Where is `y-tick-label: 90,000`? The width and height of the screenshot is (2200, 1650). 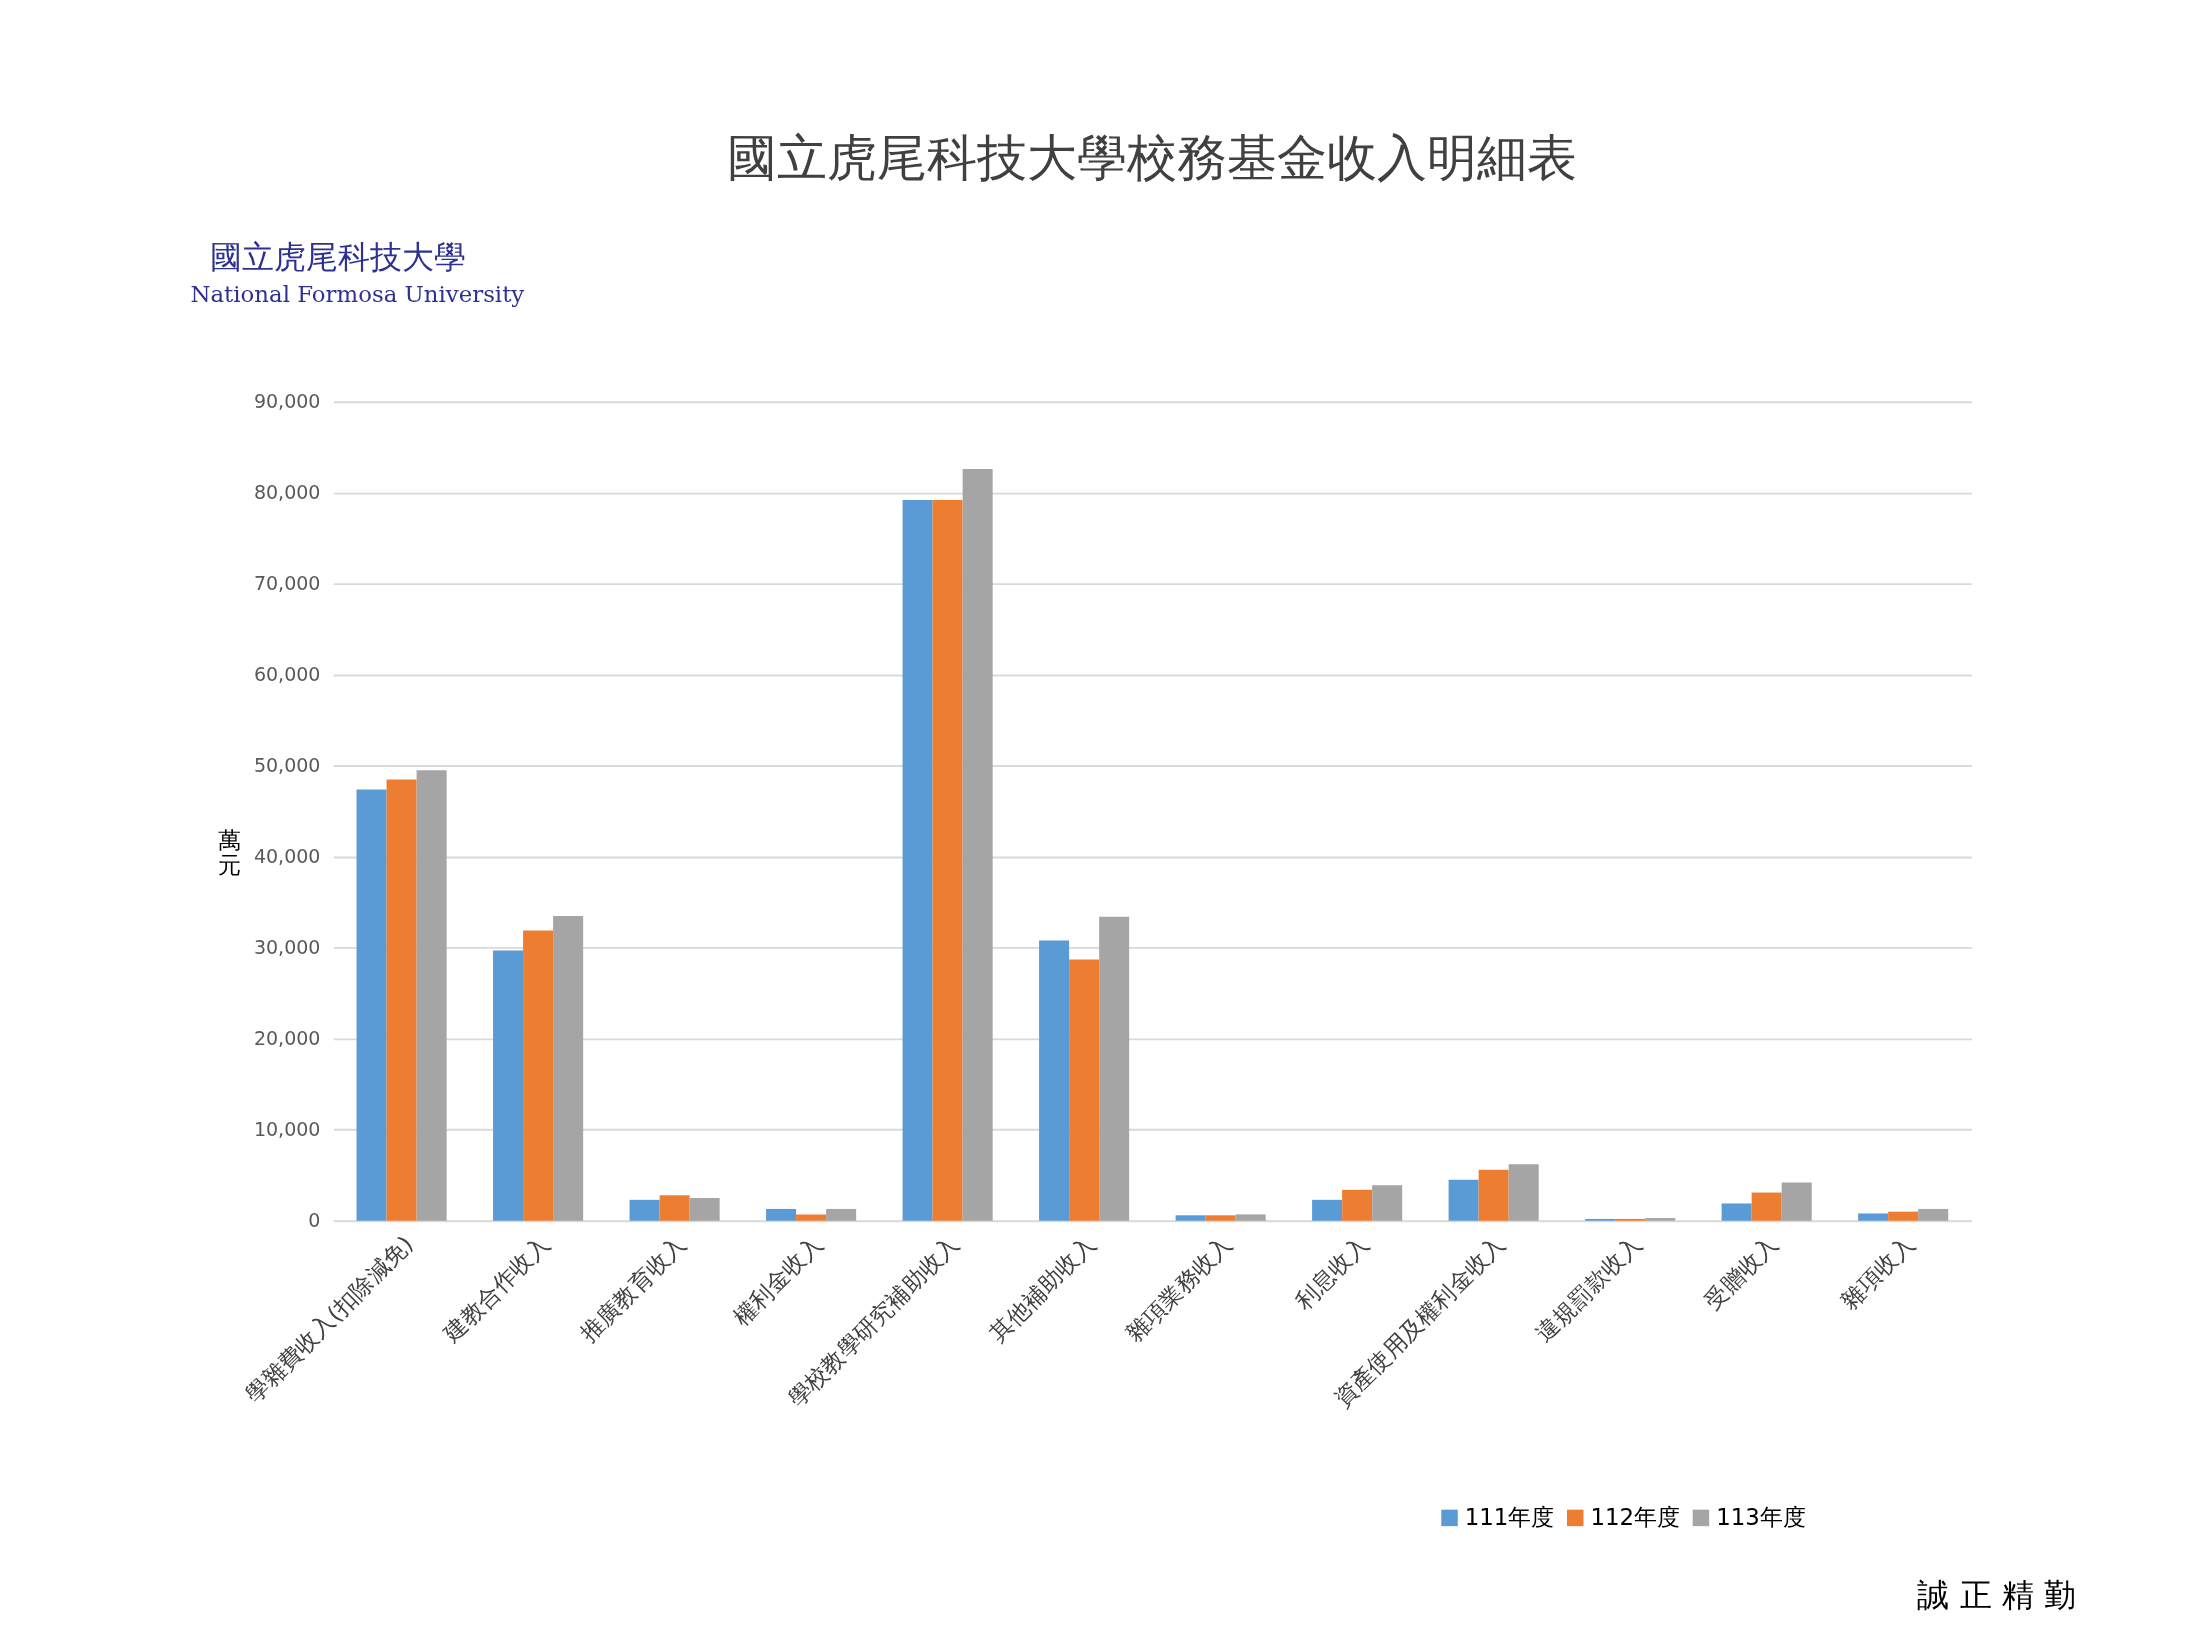
y-tick-label: 90,000 is located at coordinates (287, 400).